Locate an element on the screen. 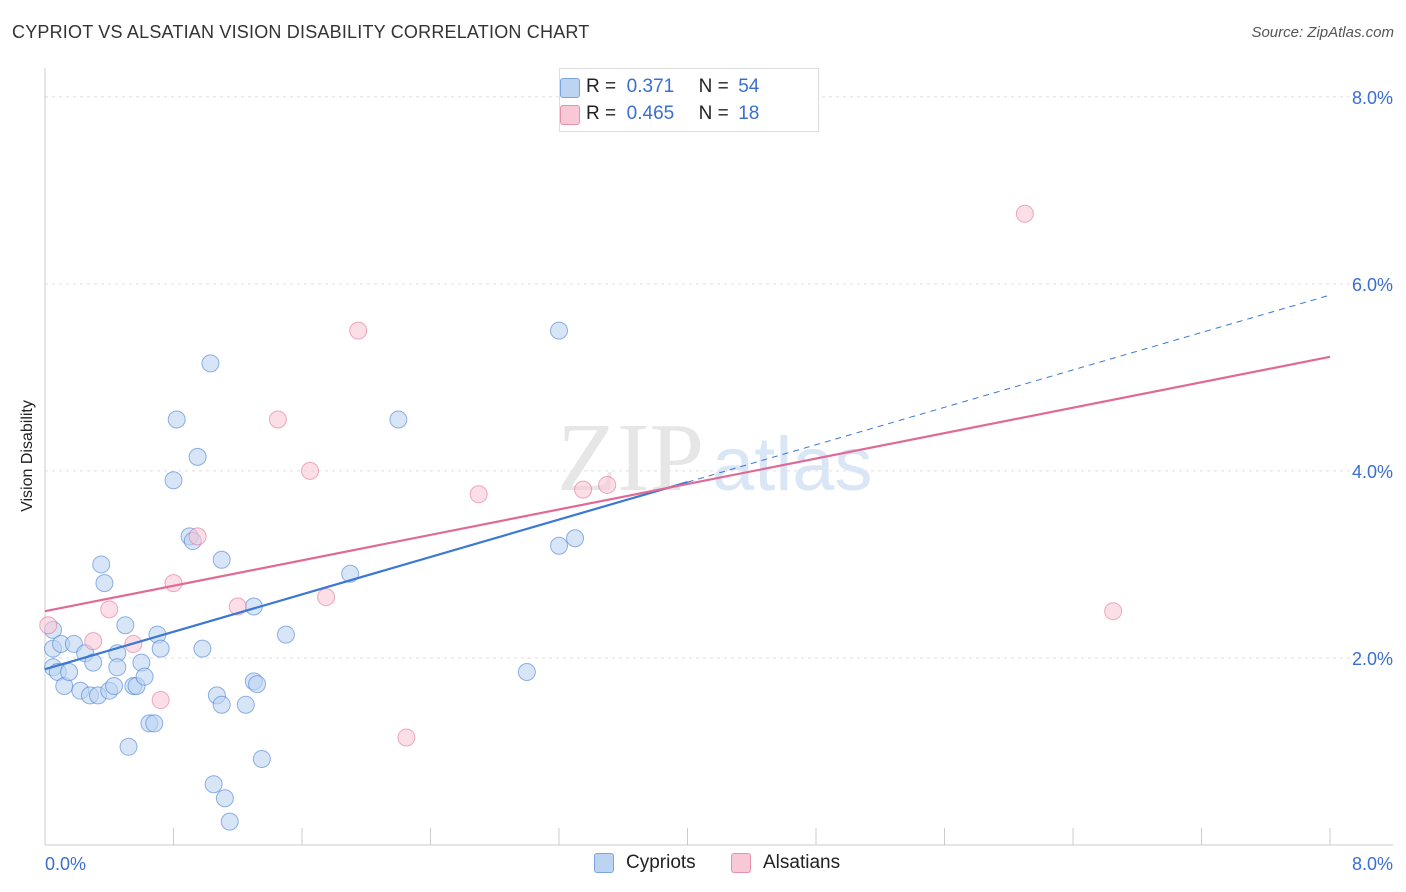 This screenshot has width=1406, height=892. watermark-atlas: atlas is located at coordinates (792, 464).